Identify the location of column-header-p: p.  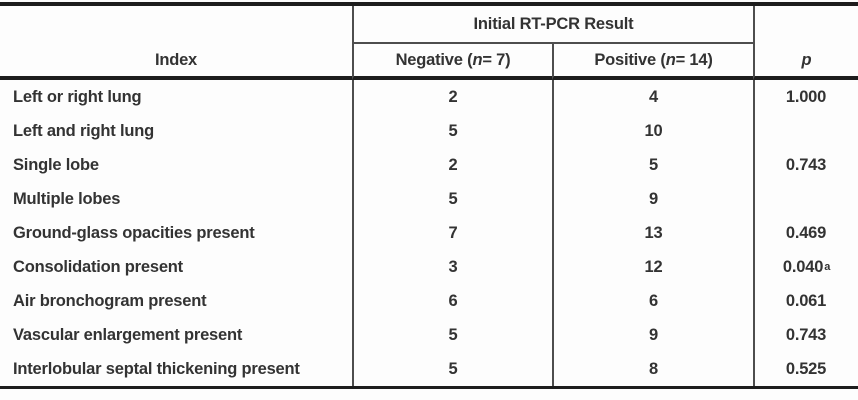
(805, 62).